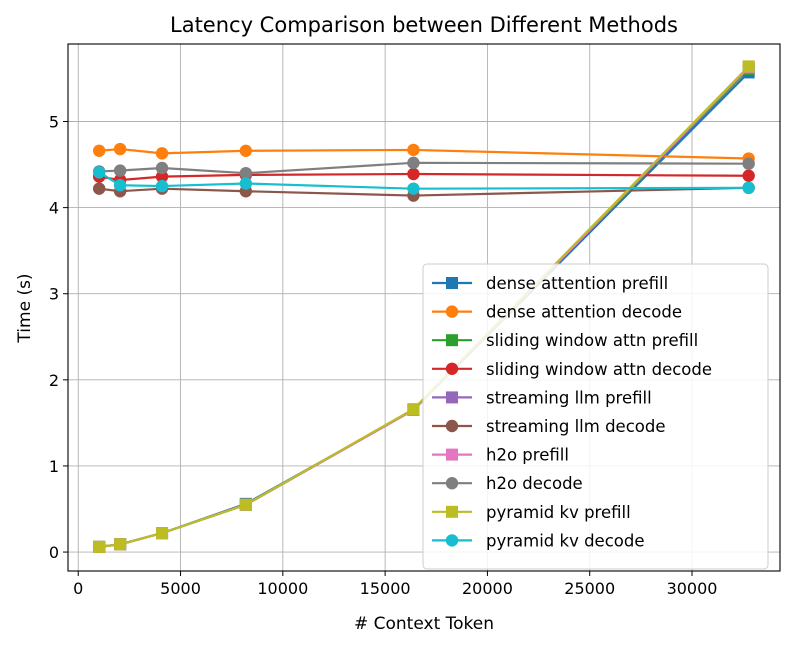  I want to click on legend-entry: dense attention decode, so click(557, 312).